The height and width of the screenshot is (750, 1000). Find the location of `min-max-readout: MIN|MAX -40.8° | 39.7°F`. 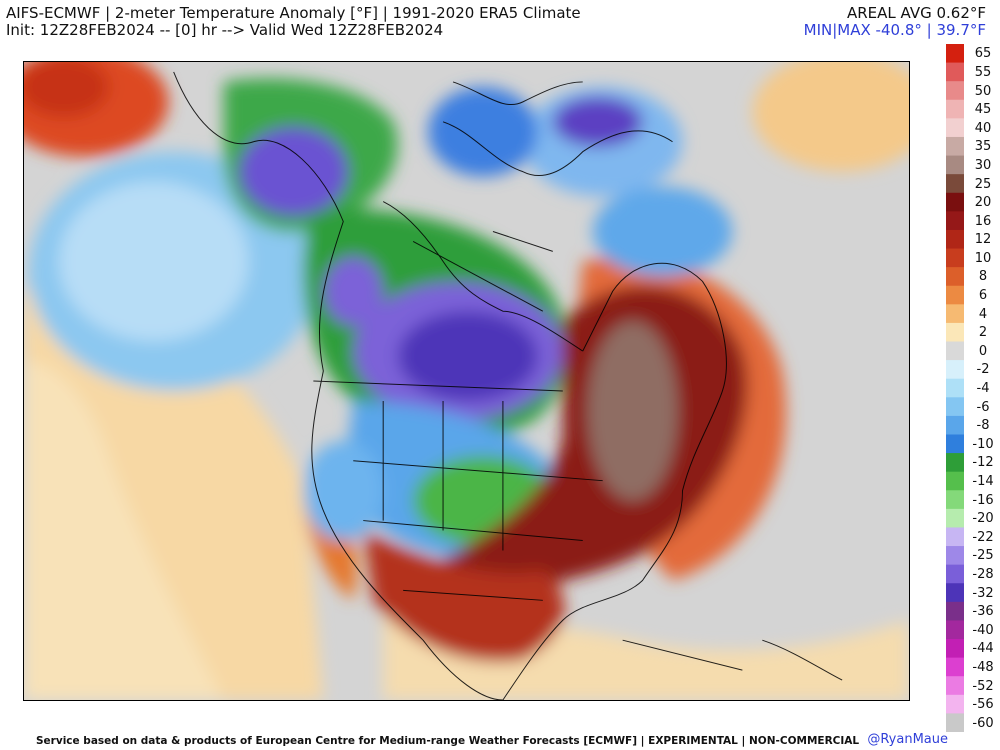

min-max-readout: MIN|MAX -40.8° | 39.7°F is located at coordinates (894, 30).